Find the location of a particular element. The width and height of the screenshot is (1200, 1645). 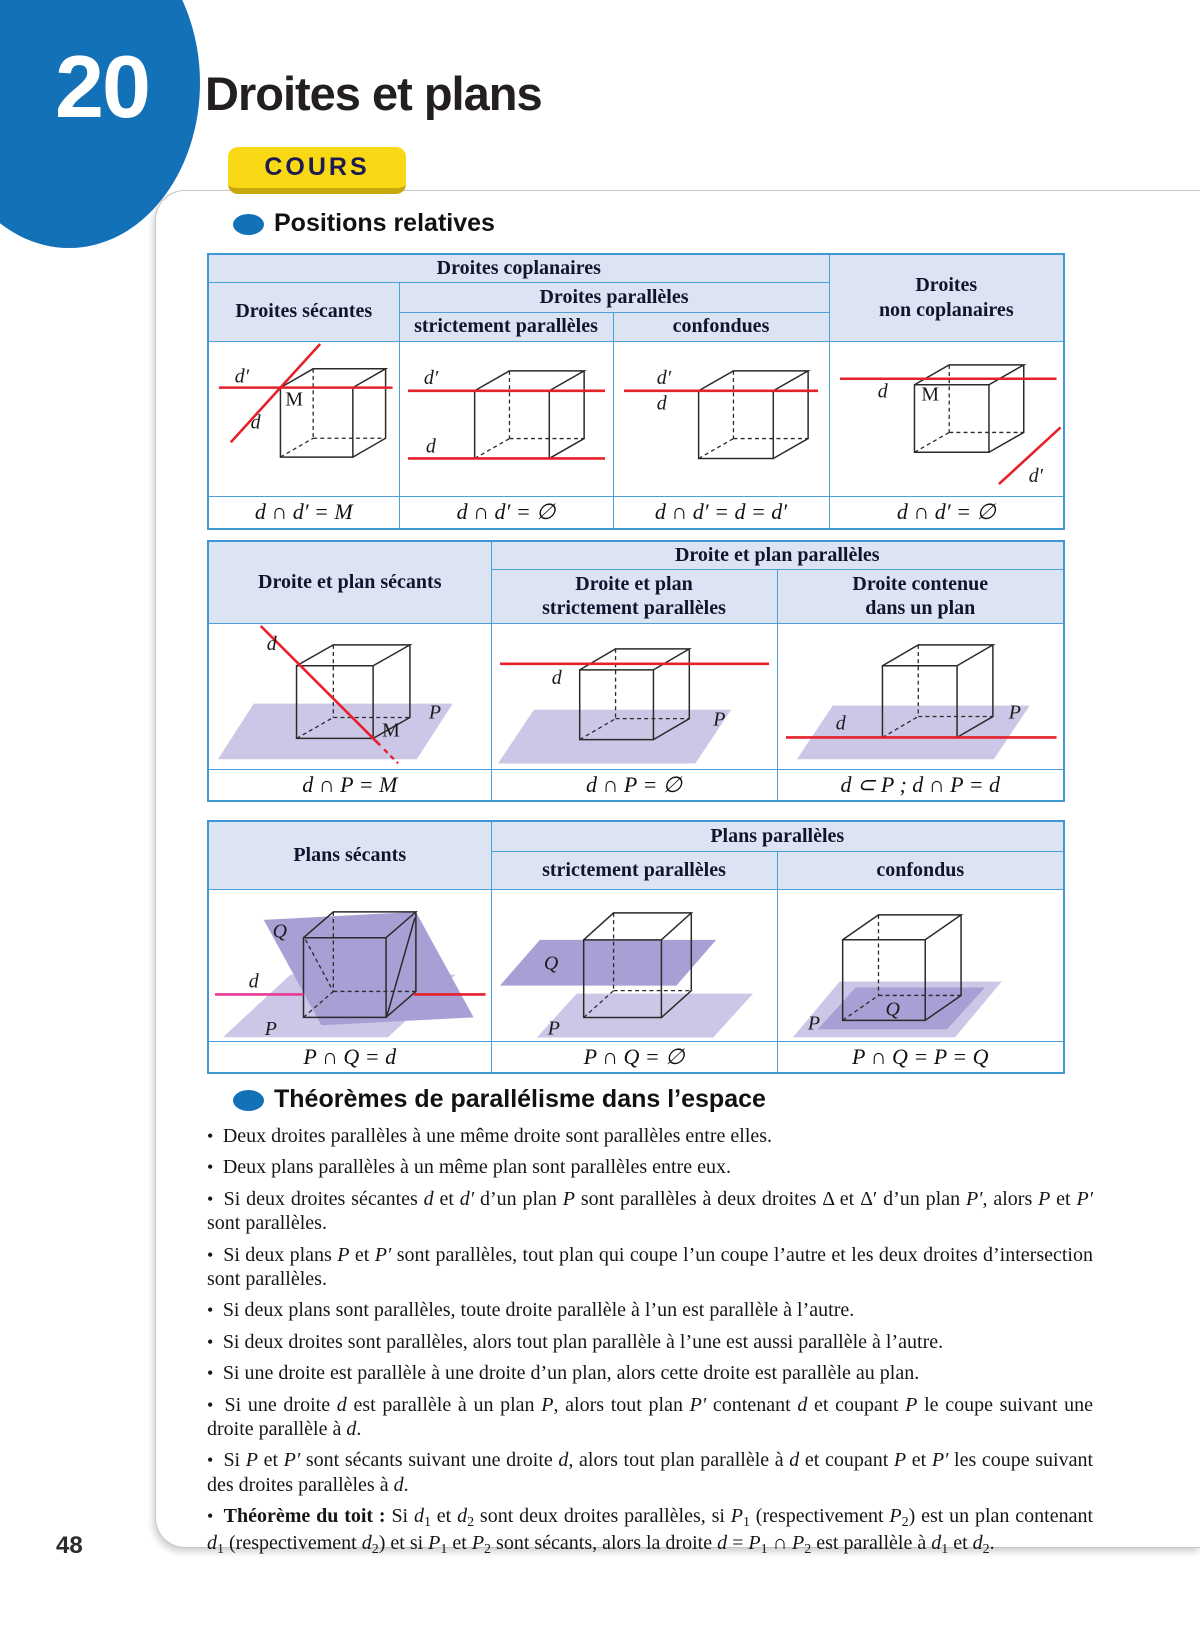

header-droite-plan-strictement: Droite et plan strictement parallèles is located at coordinates (634, 596).